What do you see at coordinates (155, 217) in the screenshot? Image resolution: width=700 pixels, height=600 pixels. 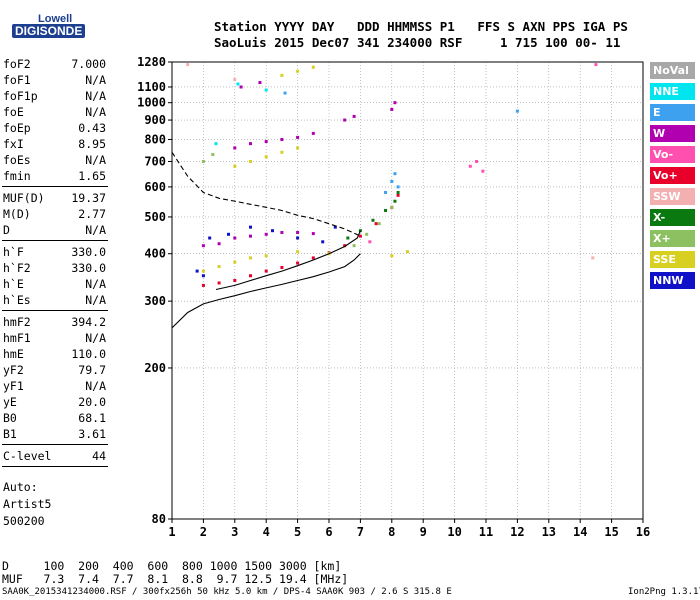 I see `y-tick-label: 500` at bounding box center [155, 217].